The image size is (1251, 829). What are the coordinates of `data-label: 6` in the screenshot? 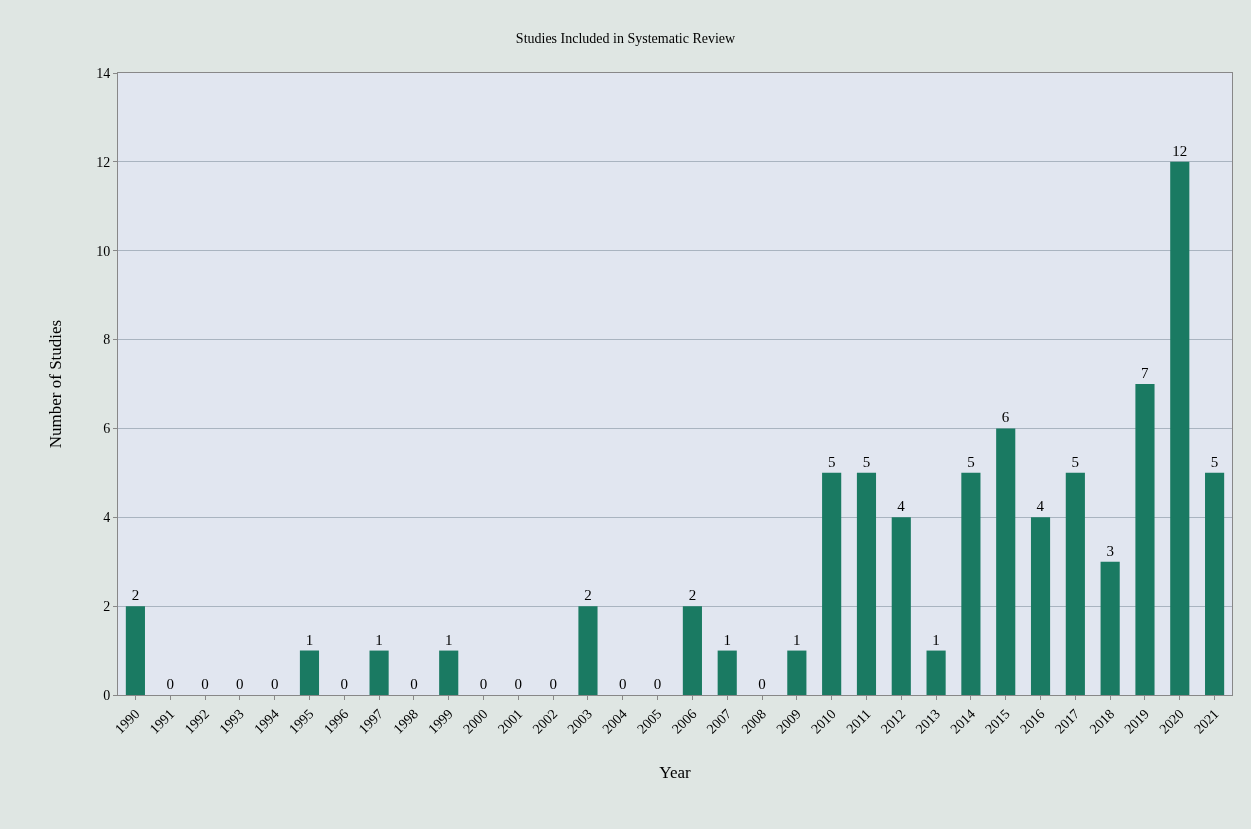 It's located at (1005, 417).